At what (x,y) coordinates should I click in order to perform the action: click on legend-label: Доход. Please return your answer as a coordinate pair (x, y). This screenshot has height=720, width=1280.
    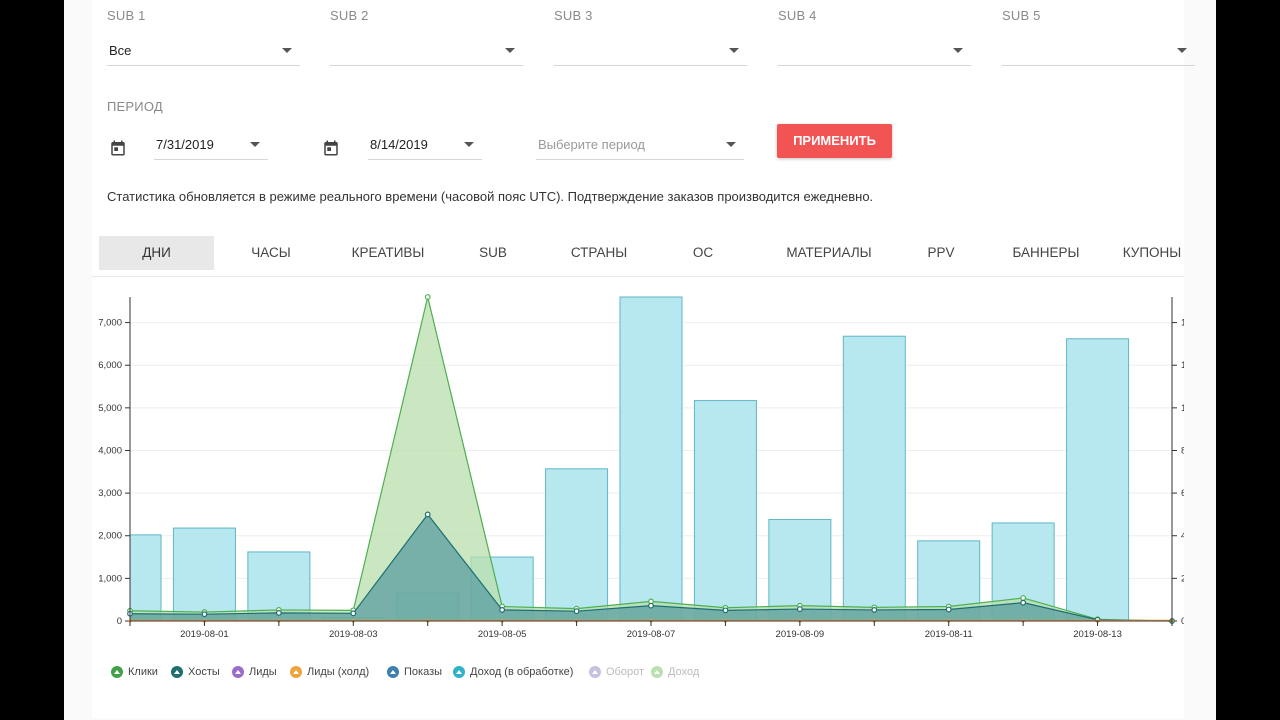
    Looking at the image, I should click on (684, 672).